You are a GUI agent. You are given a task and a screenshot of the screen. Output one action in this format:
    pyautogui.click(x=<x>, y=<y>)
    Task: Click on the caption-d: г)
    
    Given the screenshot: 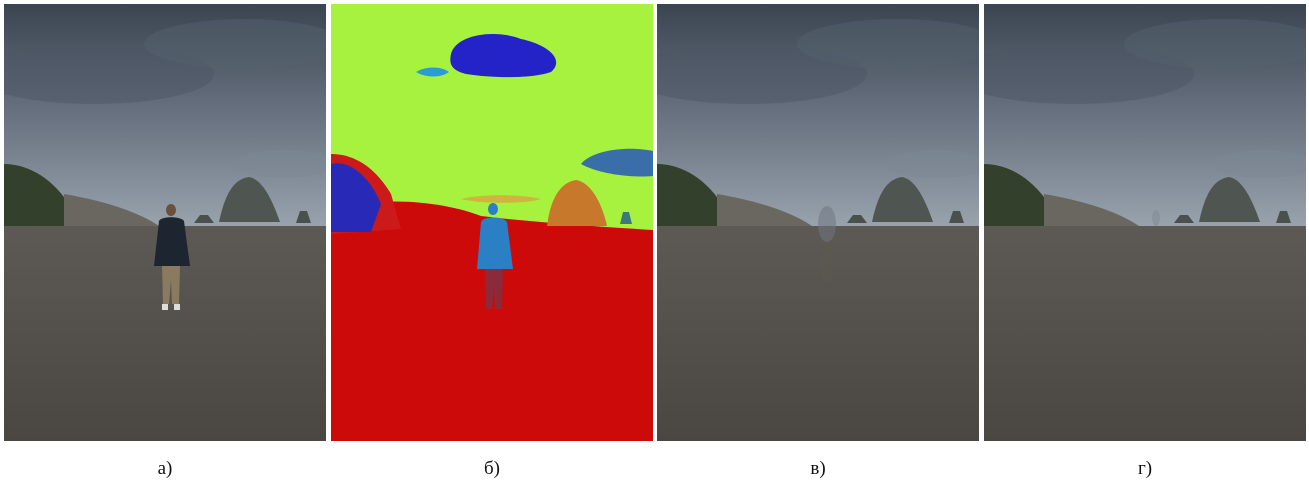 What is the action you would take?
    pyautogui.click(x=1145, y=468)
    